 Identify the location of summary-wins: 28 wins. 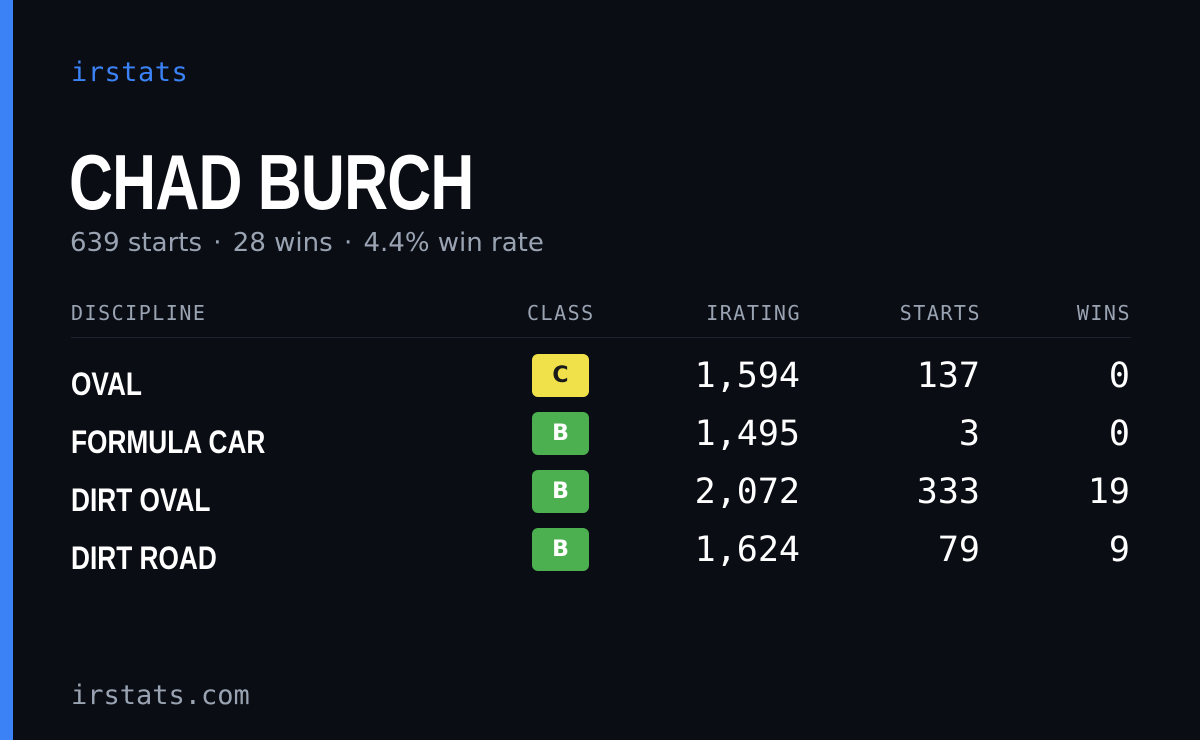
(282, 243).